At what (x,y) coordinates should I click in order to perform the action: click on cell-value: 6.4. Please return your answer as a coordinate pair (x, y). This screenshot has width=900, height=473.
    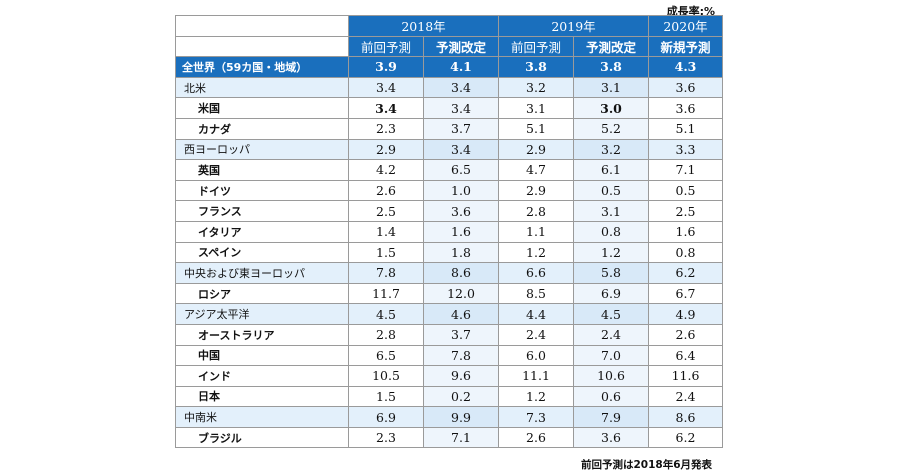
    Looking at the image, I should click on (685, 355).